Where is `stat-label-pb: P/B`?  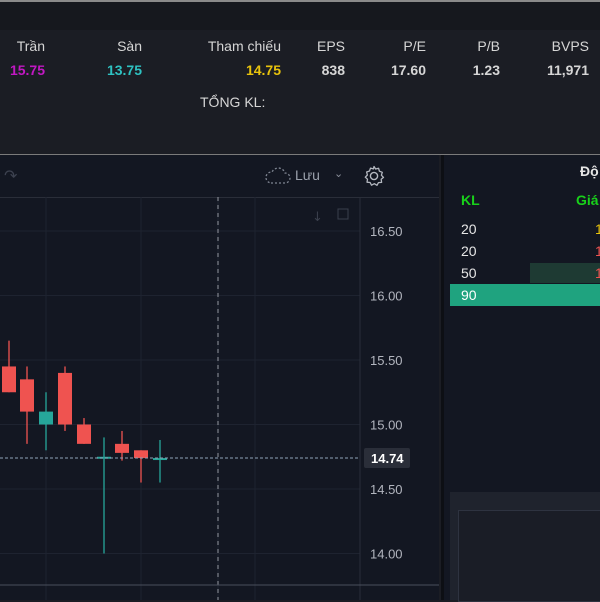 stat-label-pb: P/B is located at coordinates (488, 46).